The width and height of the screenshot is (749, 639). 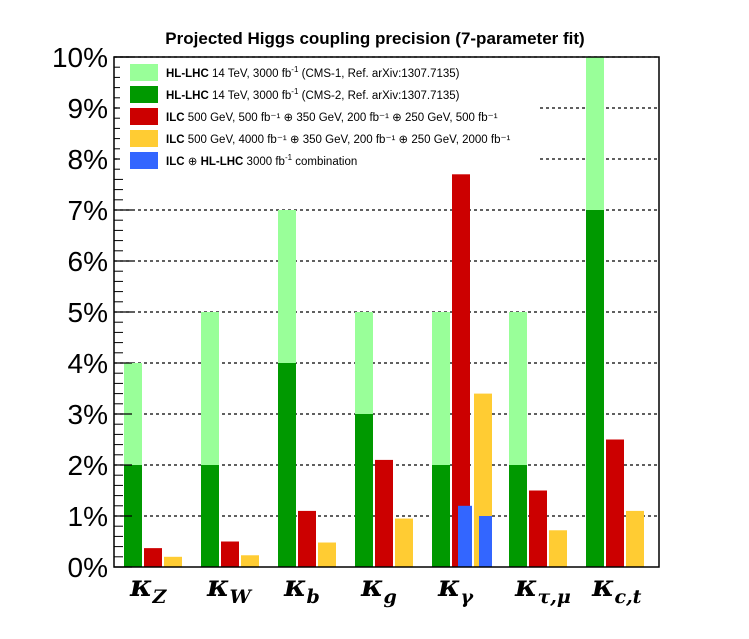 What do you see at coordinates (88, 465) in the screenshot?
I see `y-tick-label: 2%` at bounding box center [88, 465].